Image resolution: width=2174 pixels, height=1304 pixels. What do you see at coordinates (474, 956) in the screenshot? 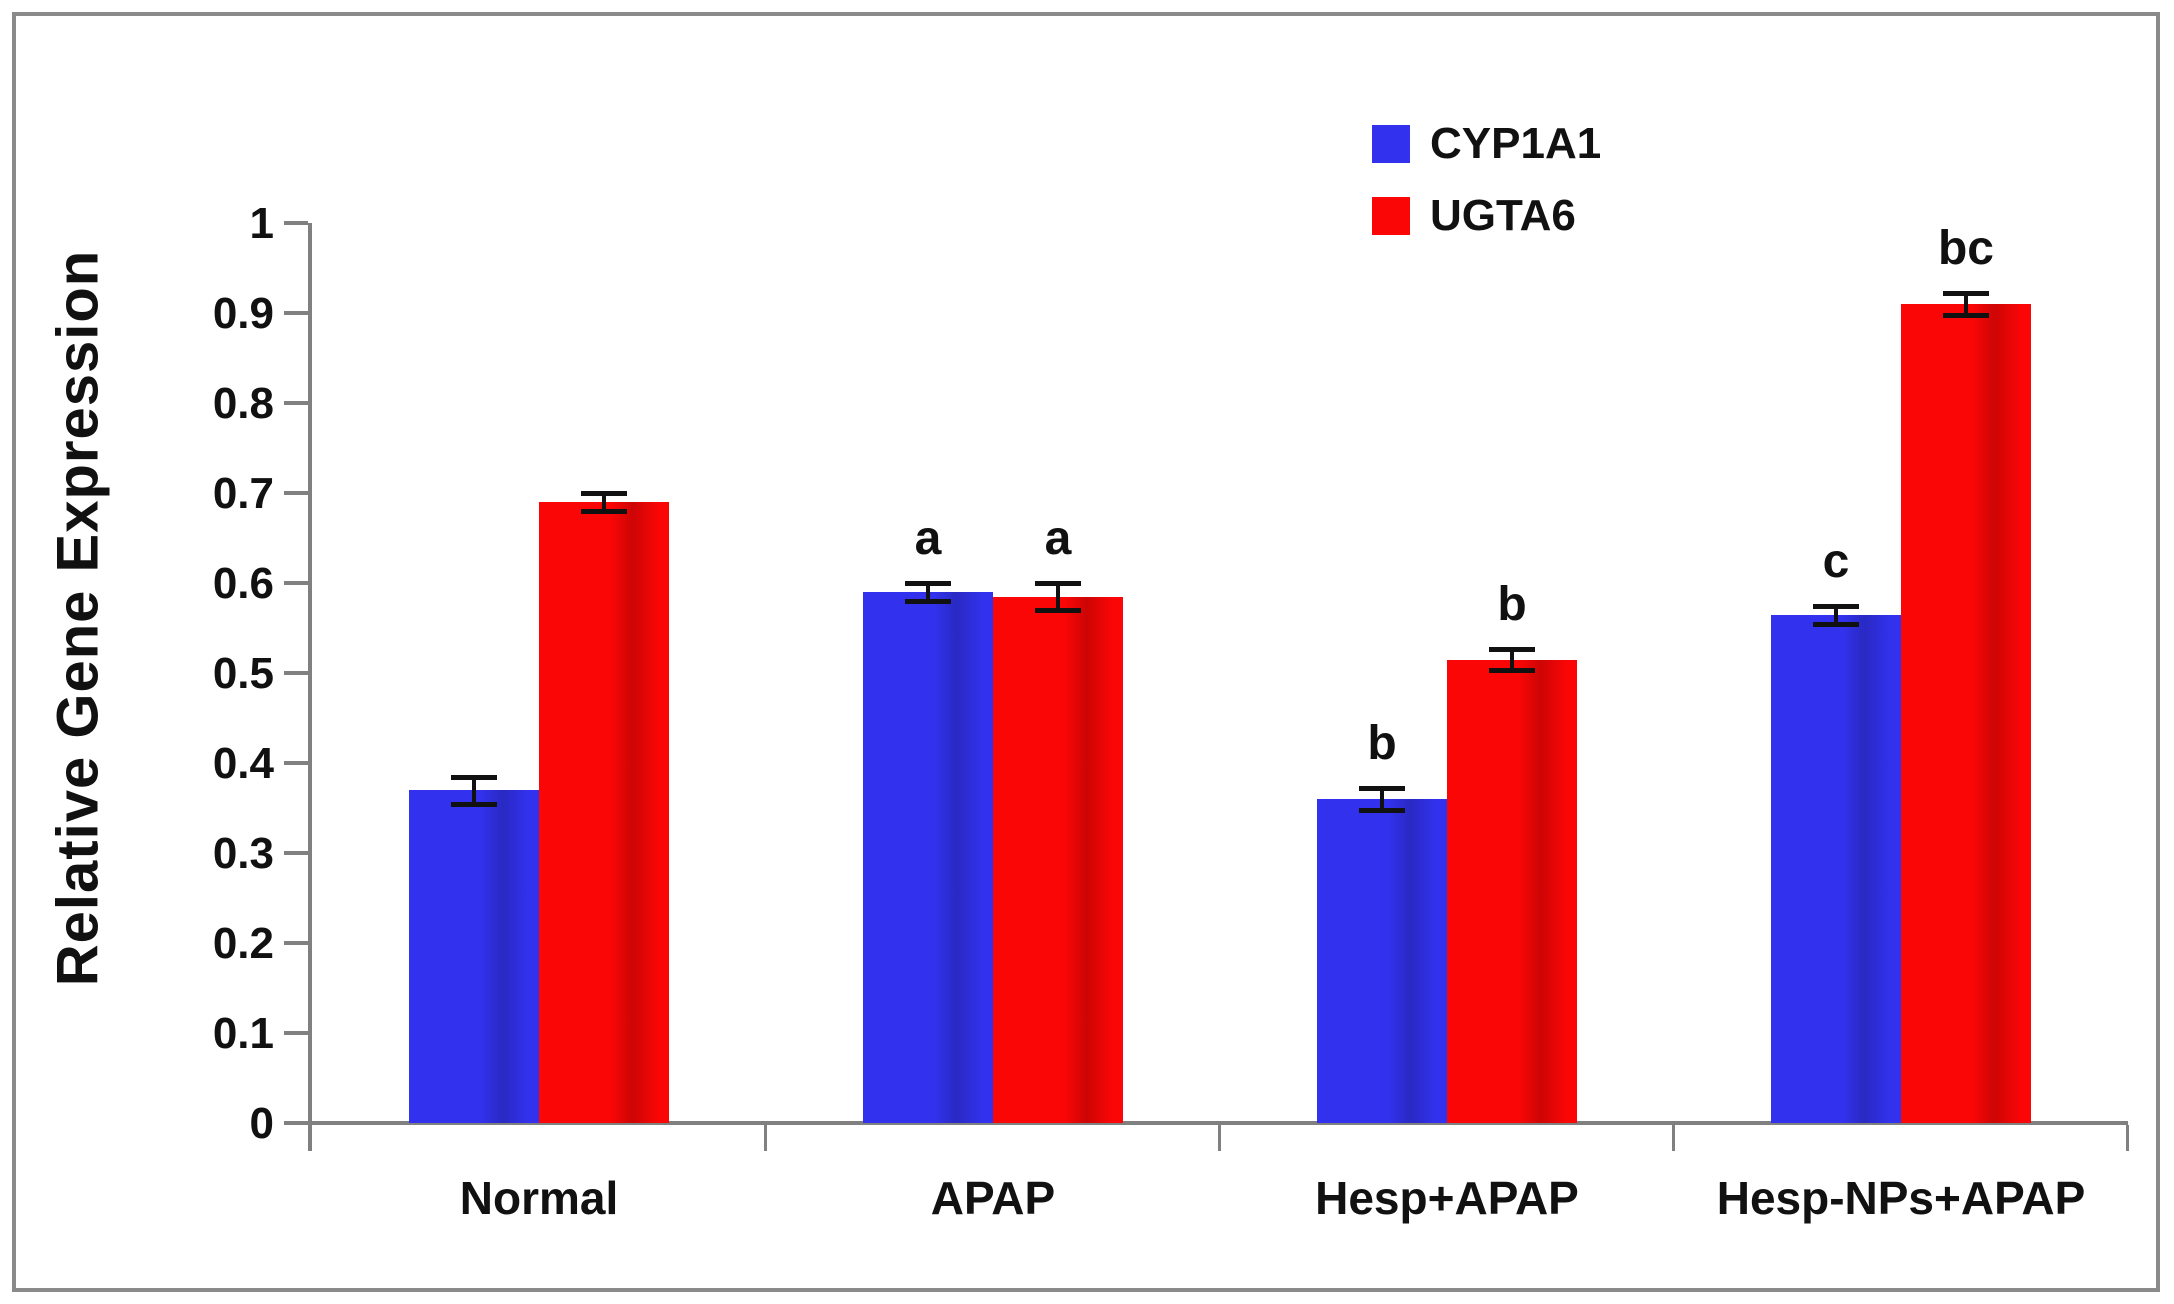
I see `bar-cyp1a1-normal` at bounding box center [474, 956].